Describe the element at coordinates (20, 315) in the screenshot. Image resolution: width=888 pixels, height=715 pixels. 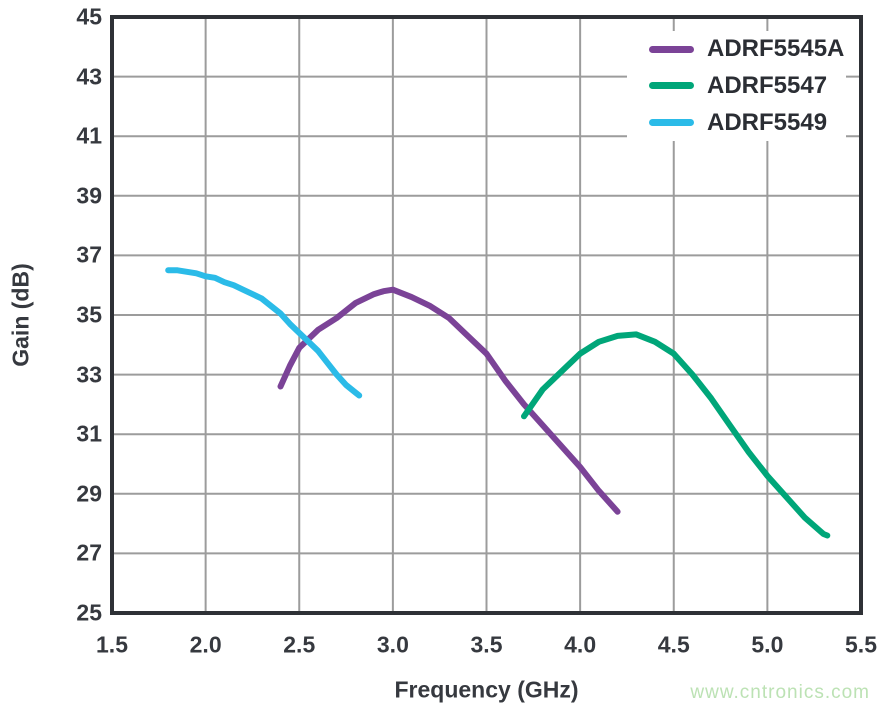
I see `y-axis-title: Gain (dB)` at that location.